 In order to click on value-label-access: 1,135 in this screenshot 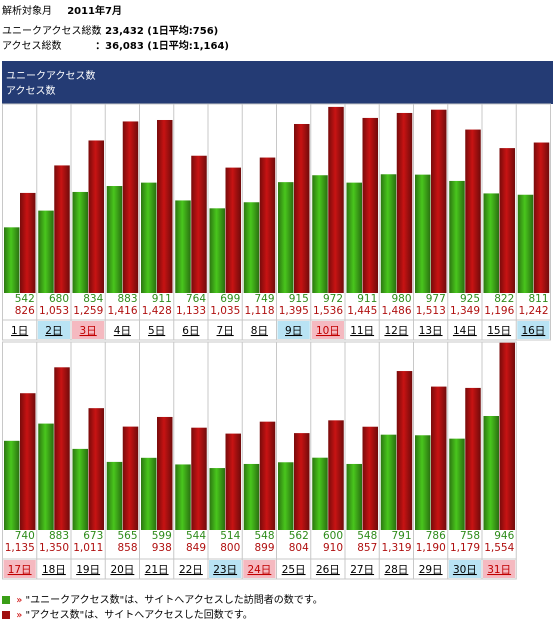, I will do `click(20, 548)`.